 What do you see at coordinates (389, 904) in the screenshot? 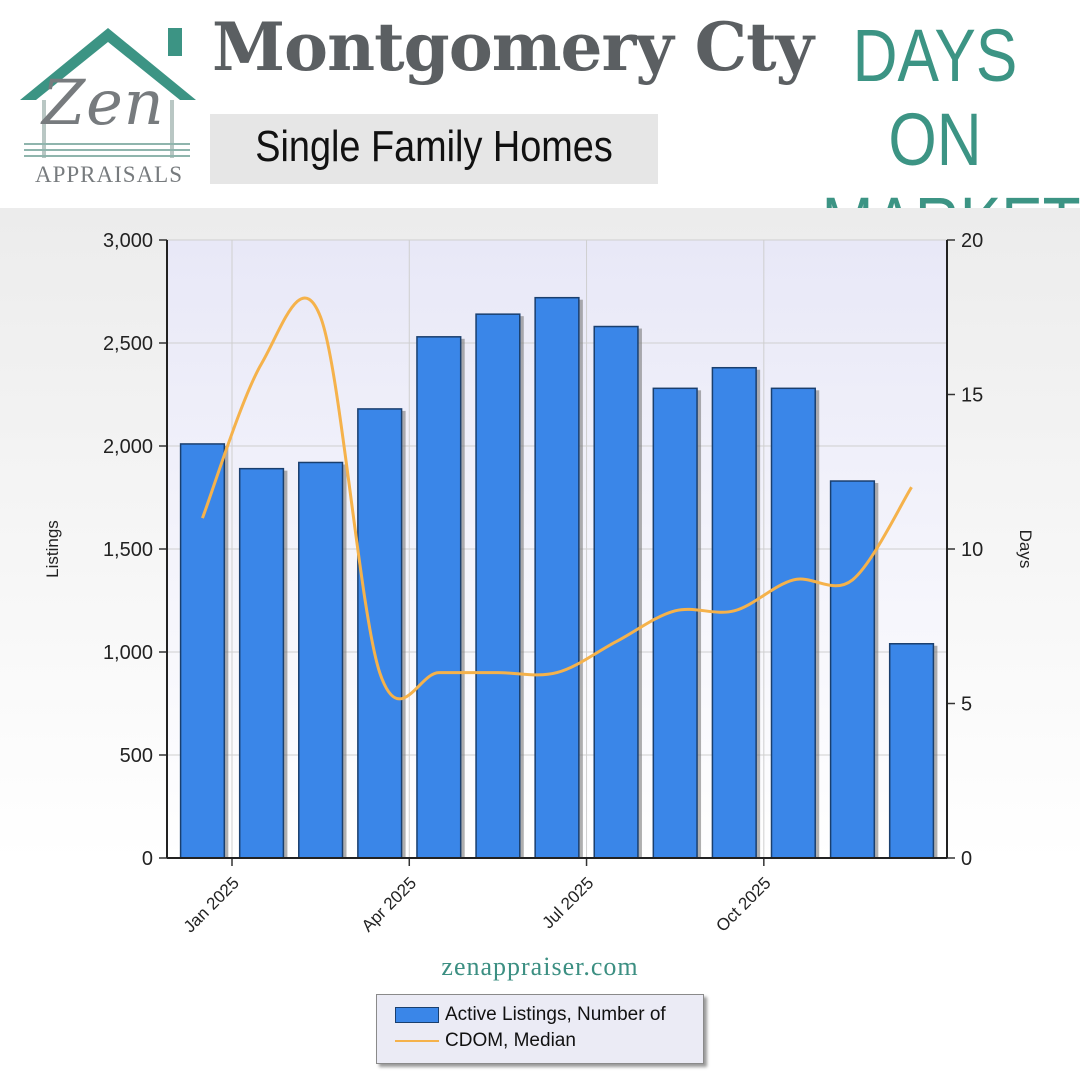
I see `x-tick-label: Apr 2025` at bounding box center [389, 904].